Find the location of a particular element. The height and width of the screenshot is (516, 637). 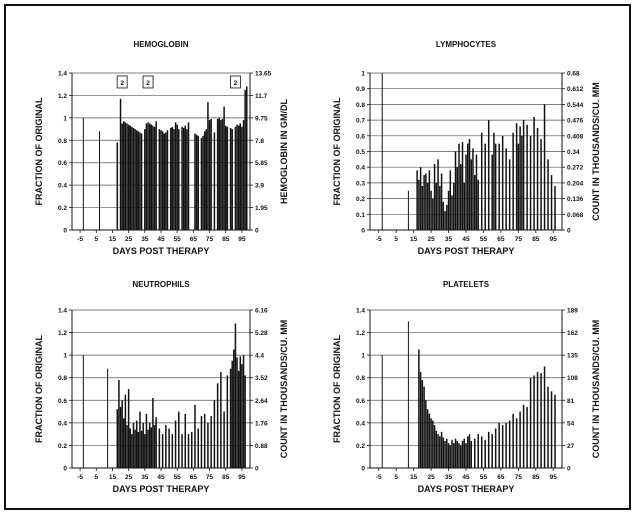

lymphocytes-x-tick-label: 55 is located at coordinates (484, 239).